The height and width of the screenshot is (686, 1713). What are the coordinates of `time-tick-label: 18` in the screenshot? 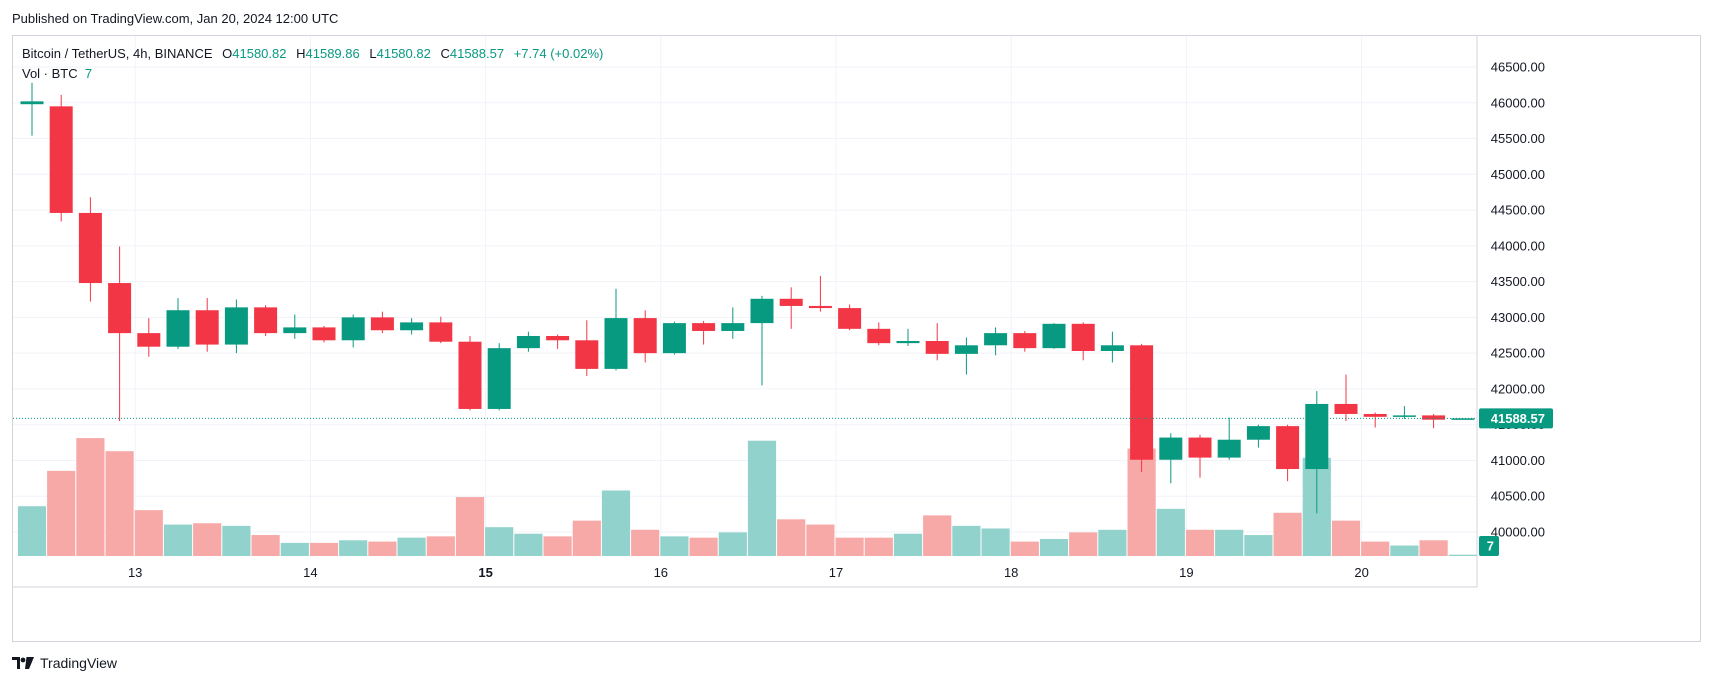 It's located at (1011, 572).